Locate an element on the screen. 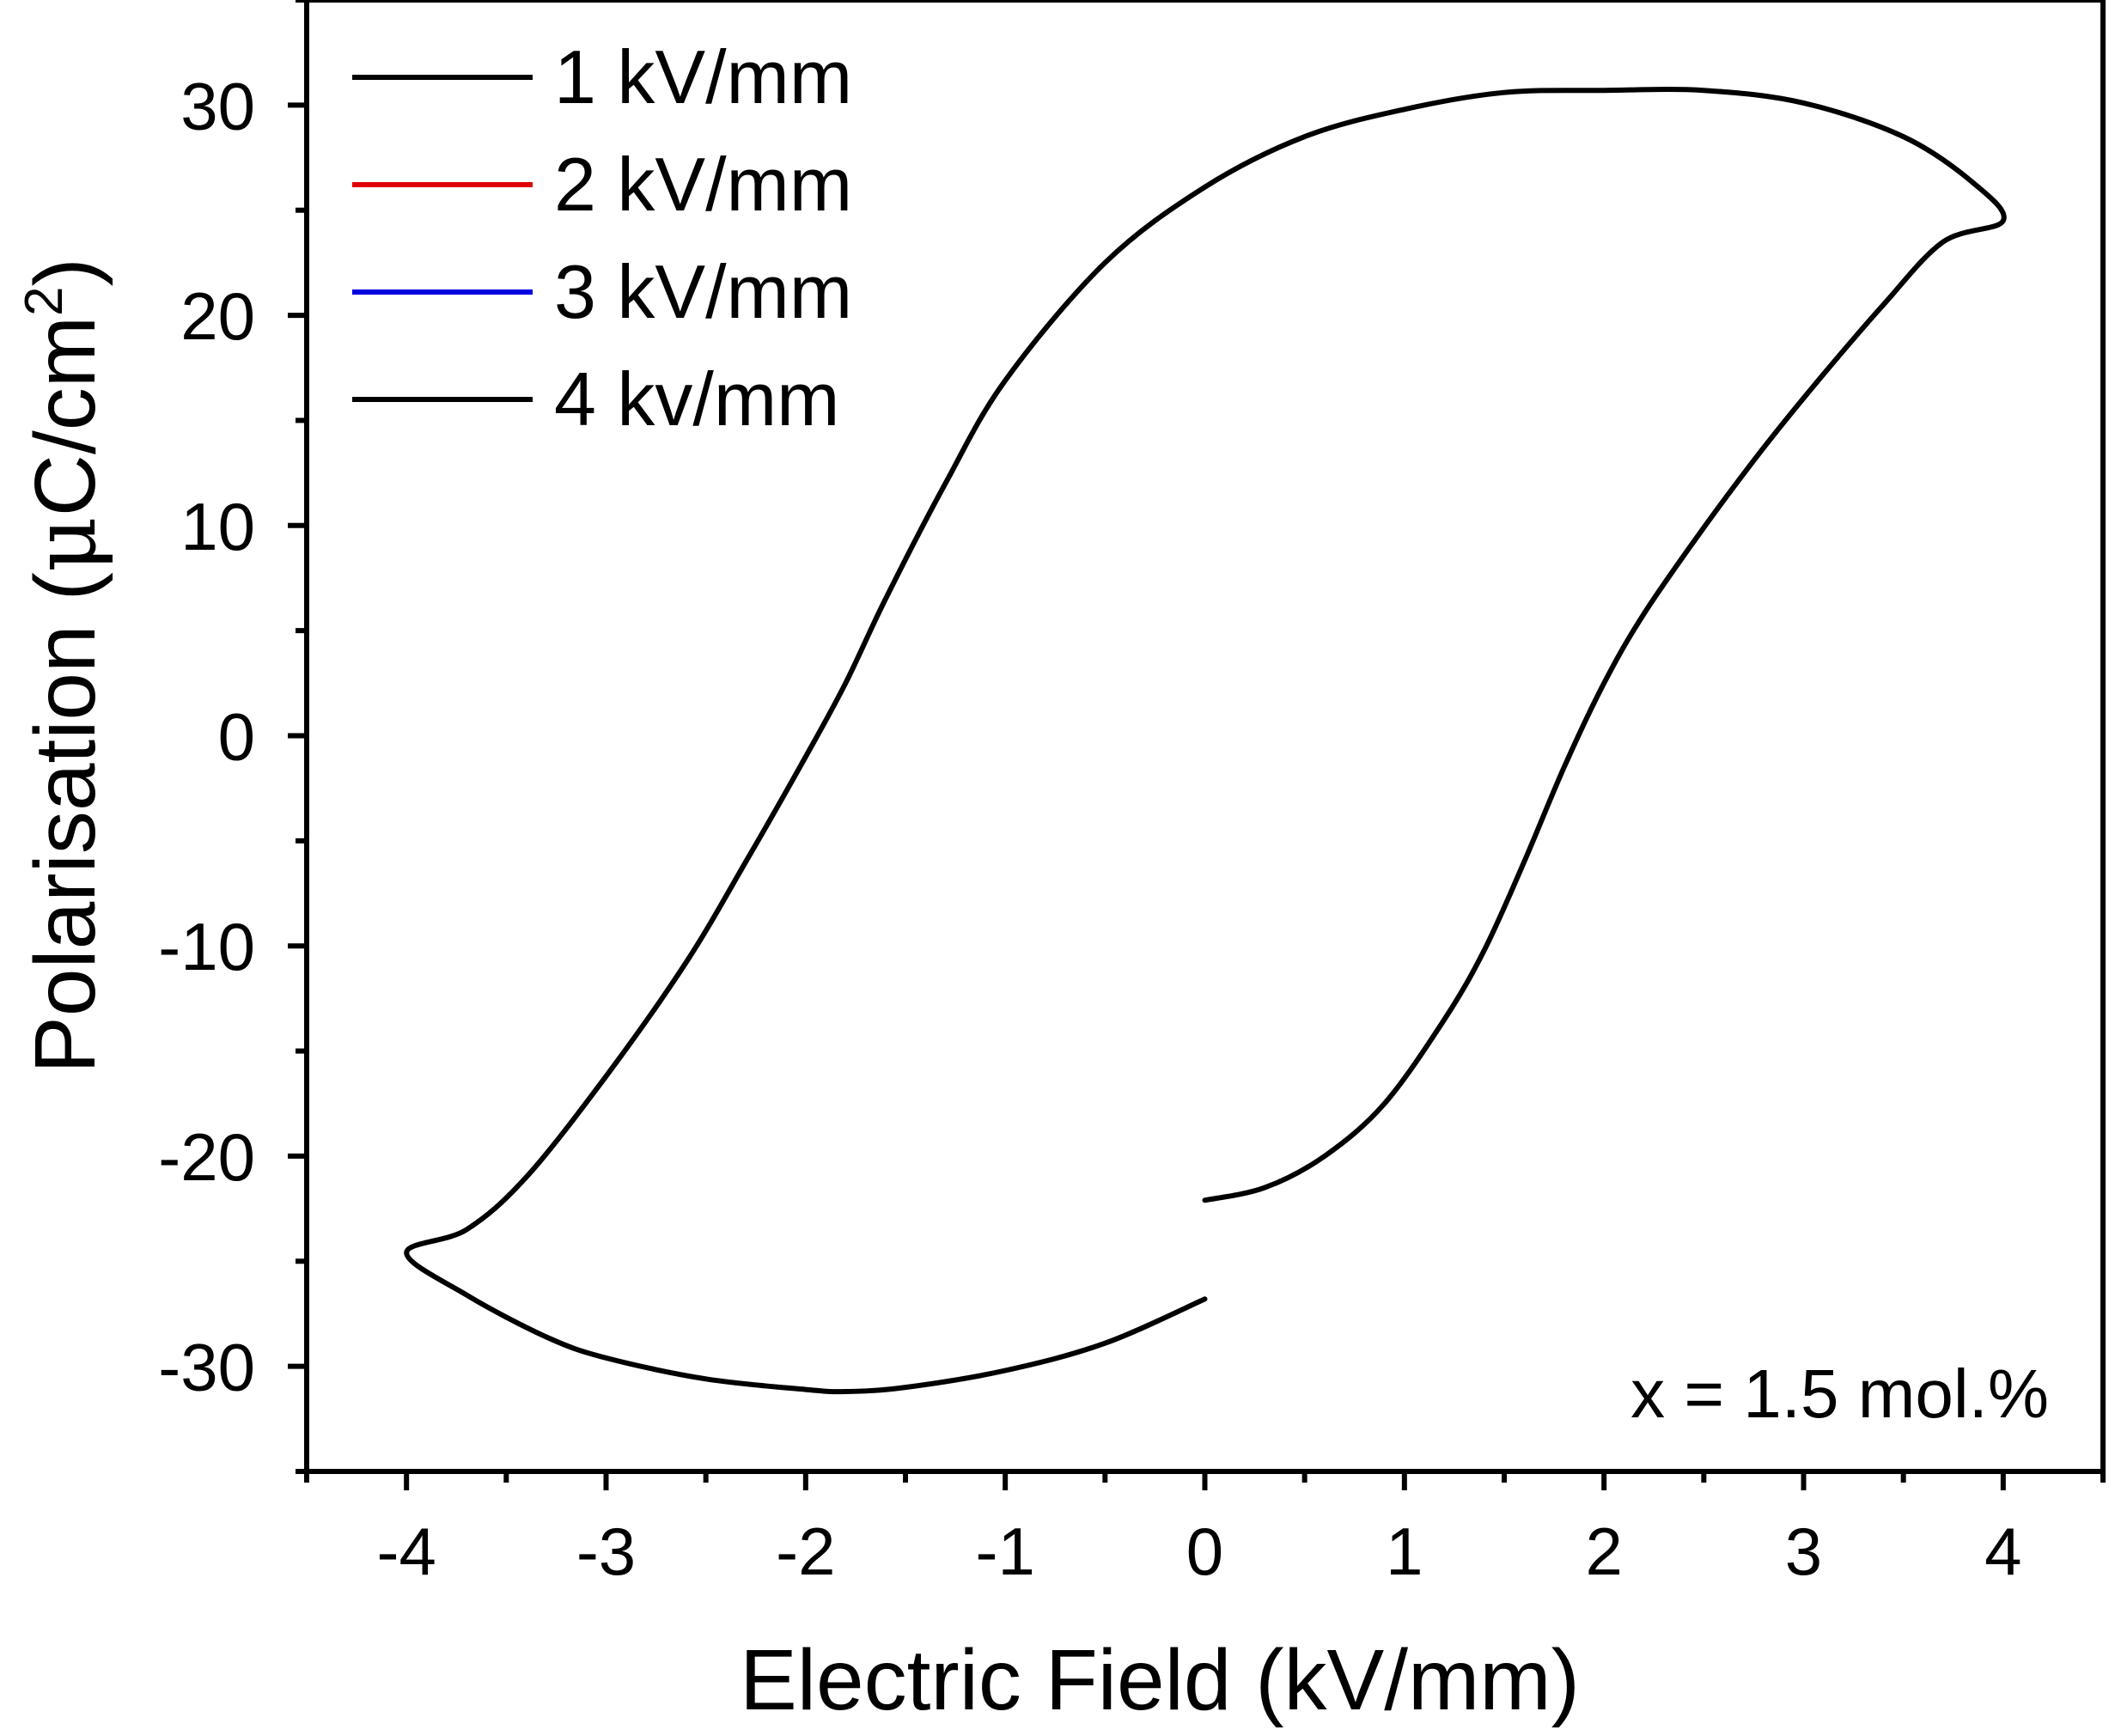  x-tick-label: -1 is located at coordinates (1004, 1551).